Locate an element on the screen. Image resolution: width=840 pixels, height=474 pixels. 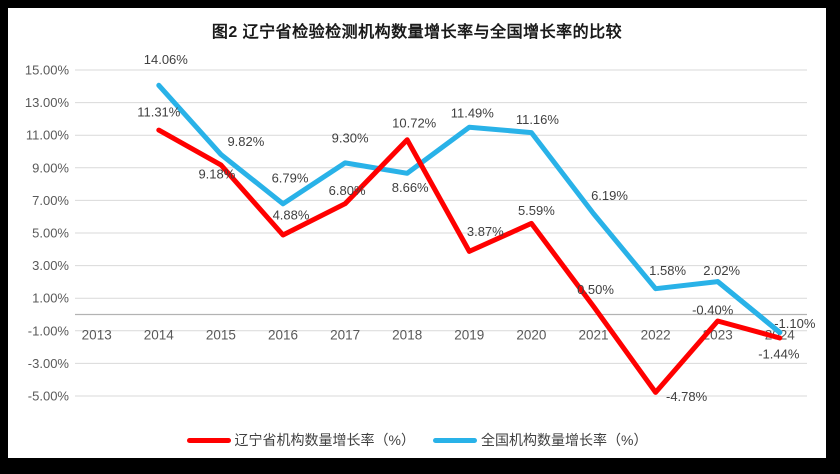
x-axis-tick-label: 2021 is located at coordinates (593, 335).